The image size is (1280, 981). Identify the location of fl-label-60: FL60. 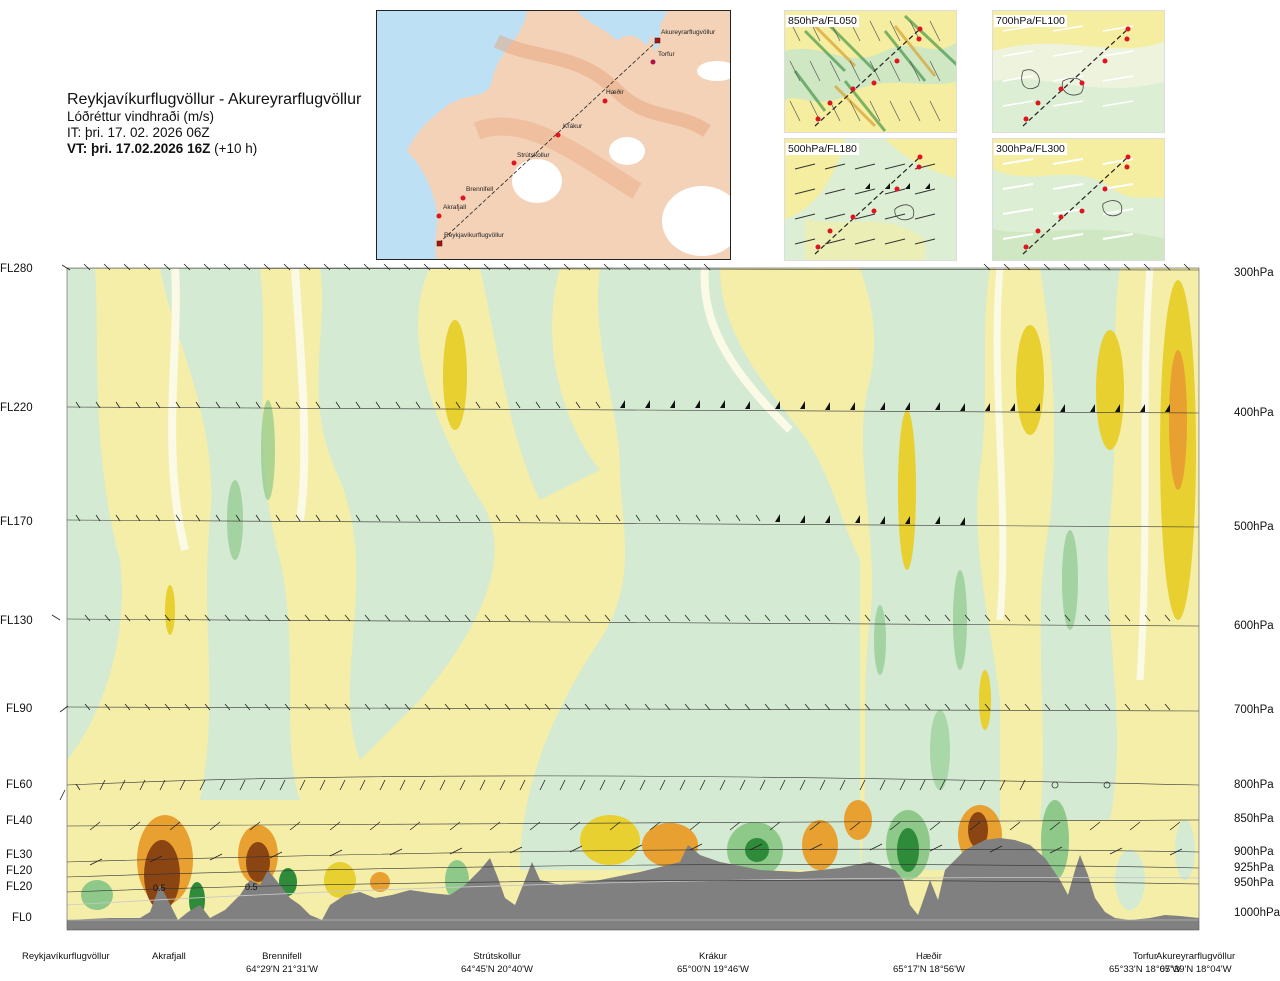
(19, 785).